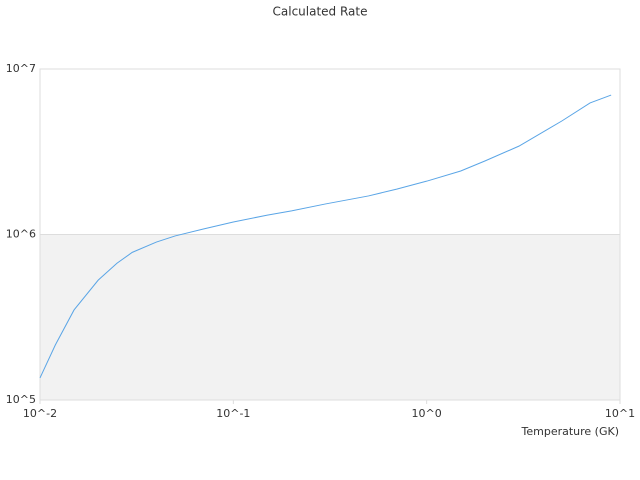  What do you see at coordinates (620, 413) in the screenshot?
I see `x-tick-label: 10^1` at bounding box center [620, 413].